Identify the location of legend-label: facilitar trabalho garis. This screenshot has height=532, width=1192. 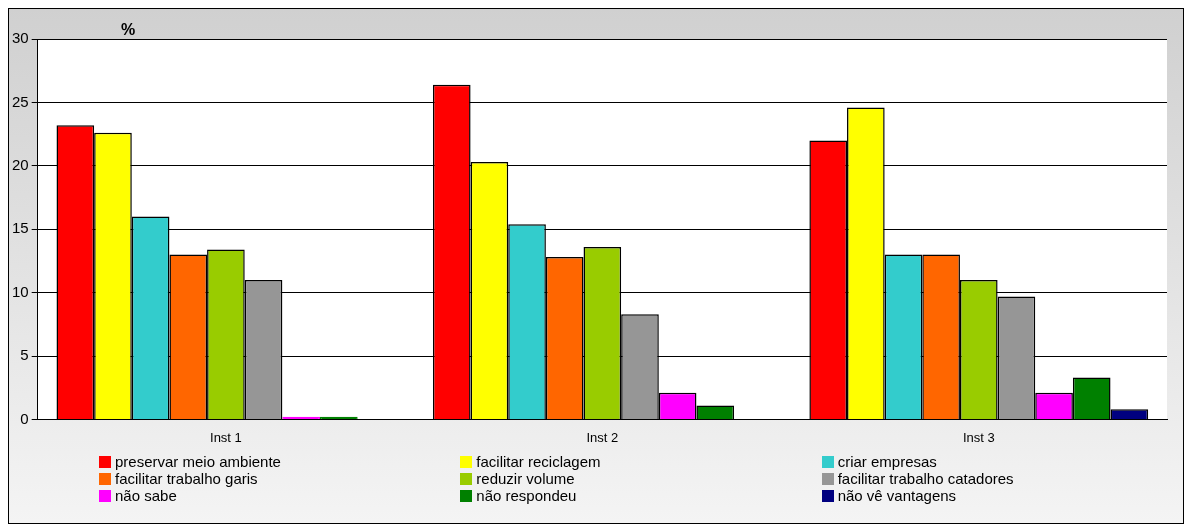
(186, 478).